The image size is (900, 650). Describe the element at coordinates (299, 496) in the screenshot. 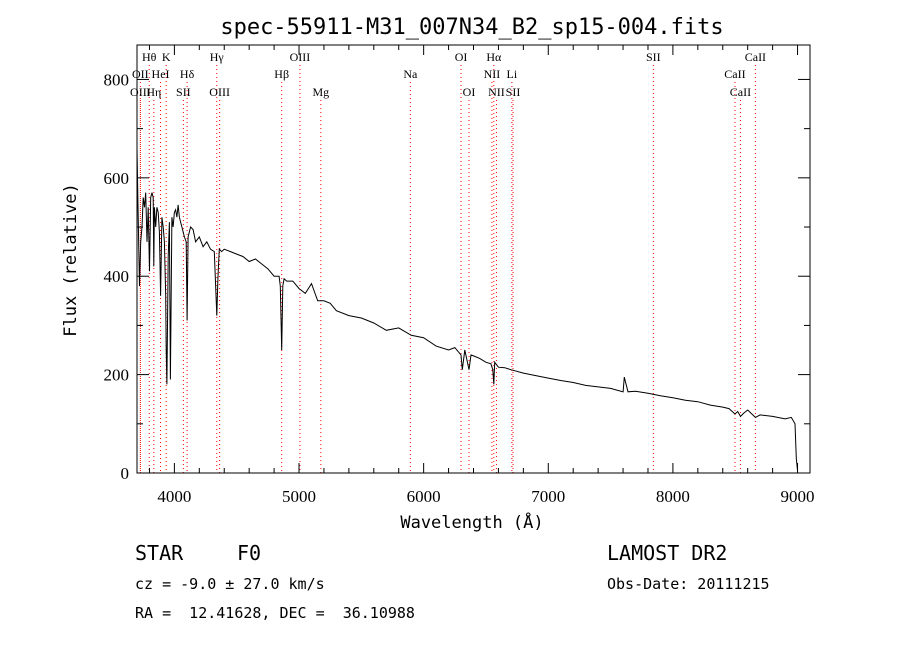

I see `x-tick-label: 5000` at that location.